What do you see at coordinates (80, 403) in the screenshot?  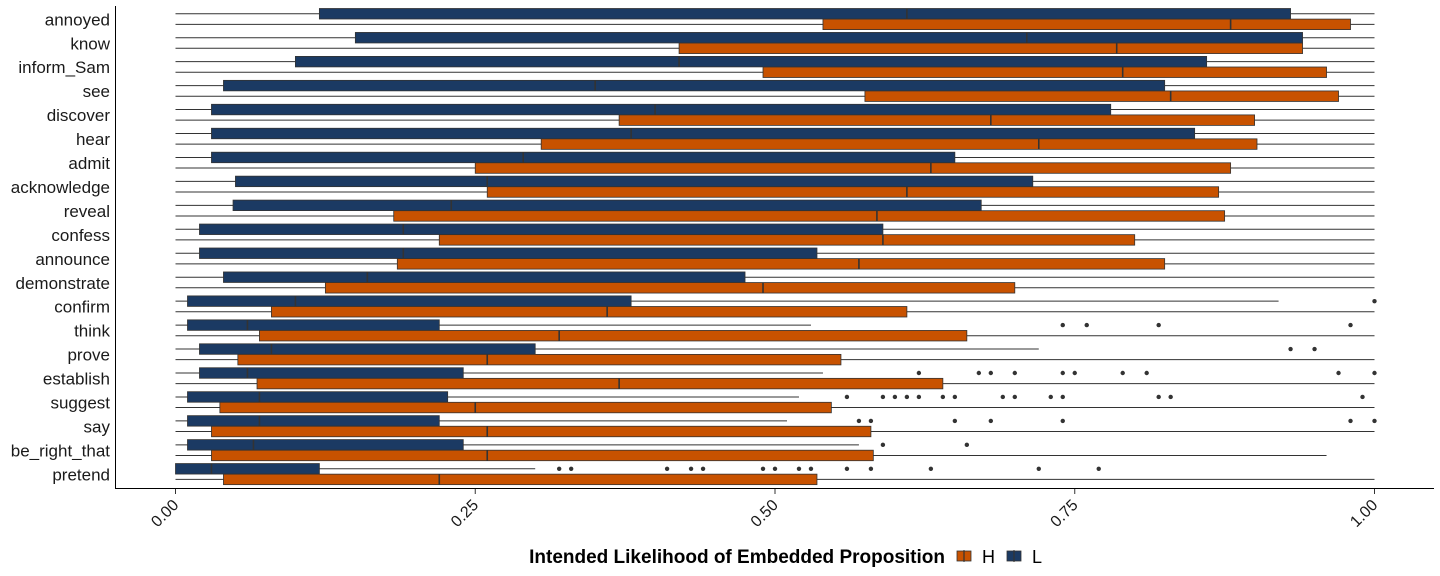 I see `category-label: suggest` at bounding box center [80, 403].